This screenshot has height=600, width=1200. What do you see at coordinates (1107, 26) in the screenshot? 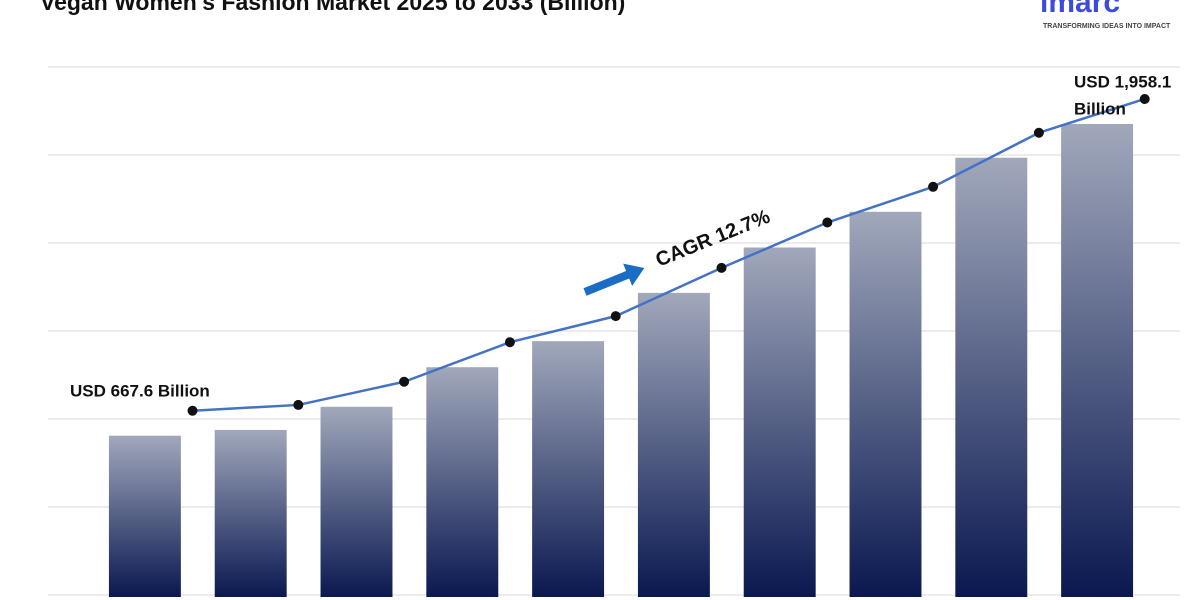
I see `logo-tagline: TRANSFORMING IDEAS INTO IMPACT` at bounding box center [1107, 26].